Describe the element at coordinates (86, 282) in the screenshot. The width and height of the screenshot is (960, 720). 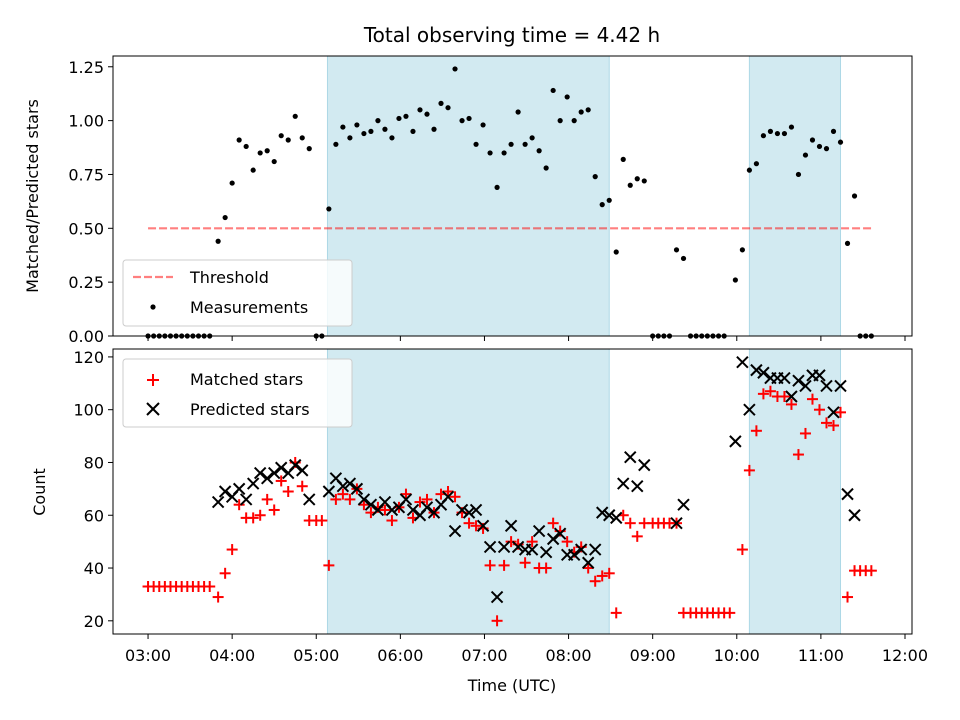
I see `y-tick-label: 0.25` at that location.